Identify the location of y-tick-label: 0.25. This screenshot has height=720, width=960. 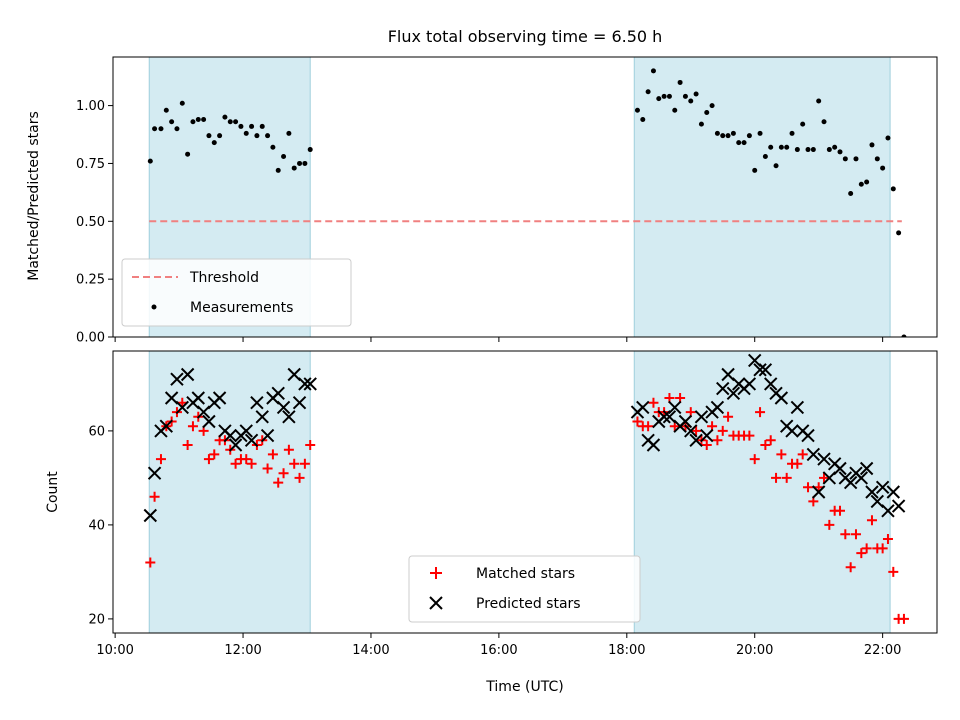
(90, 280).